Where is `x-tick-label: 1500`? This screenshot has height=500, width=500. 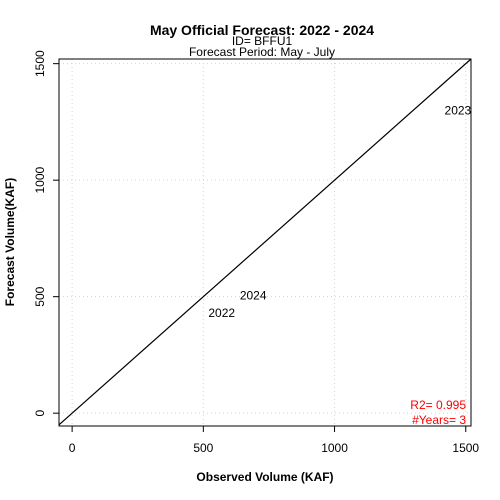 x-tick-label: 1500 is located at coordinates (465, 448).